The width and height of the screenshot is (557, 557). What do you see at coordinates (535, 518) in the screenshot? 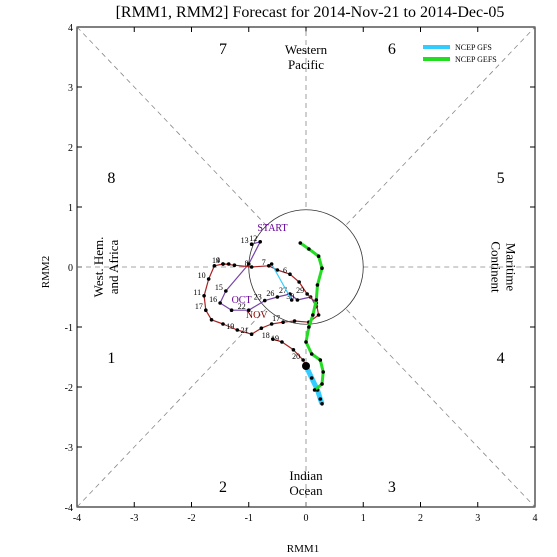
I see `x-tick-label: 4` at bounding box center [535, 518].